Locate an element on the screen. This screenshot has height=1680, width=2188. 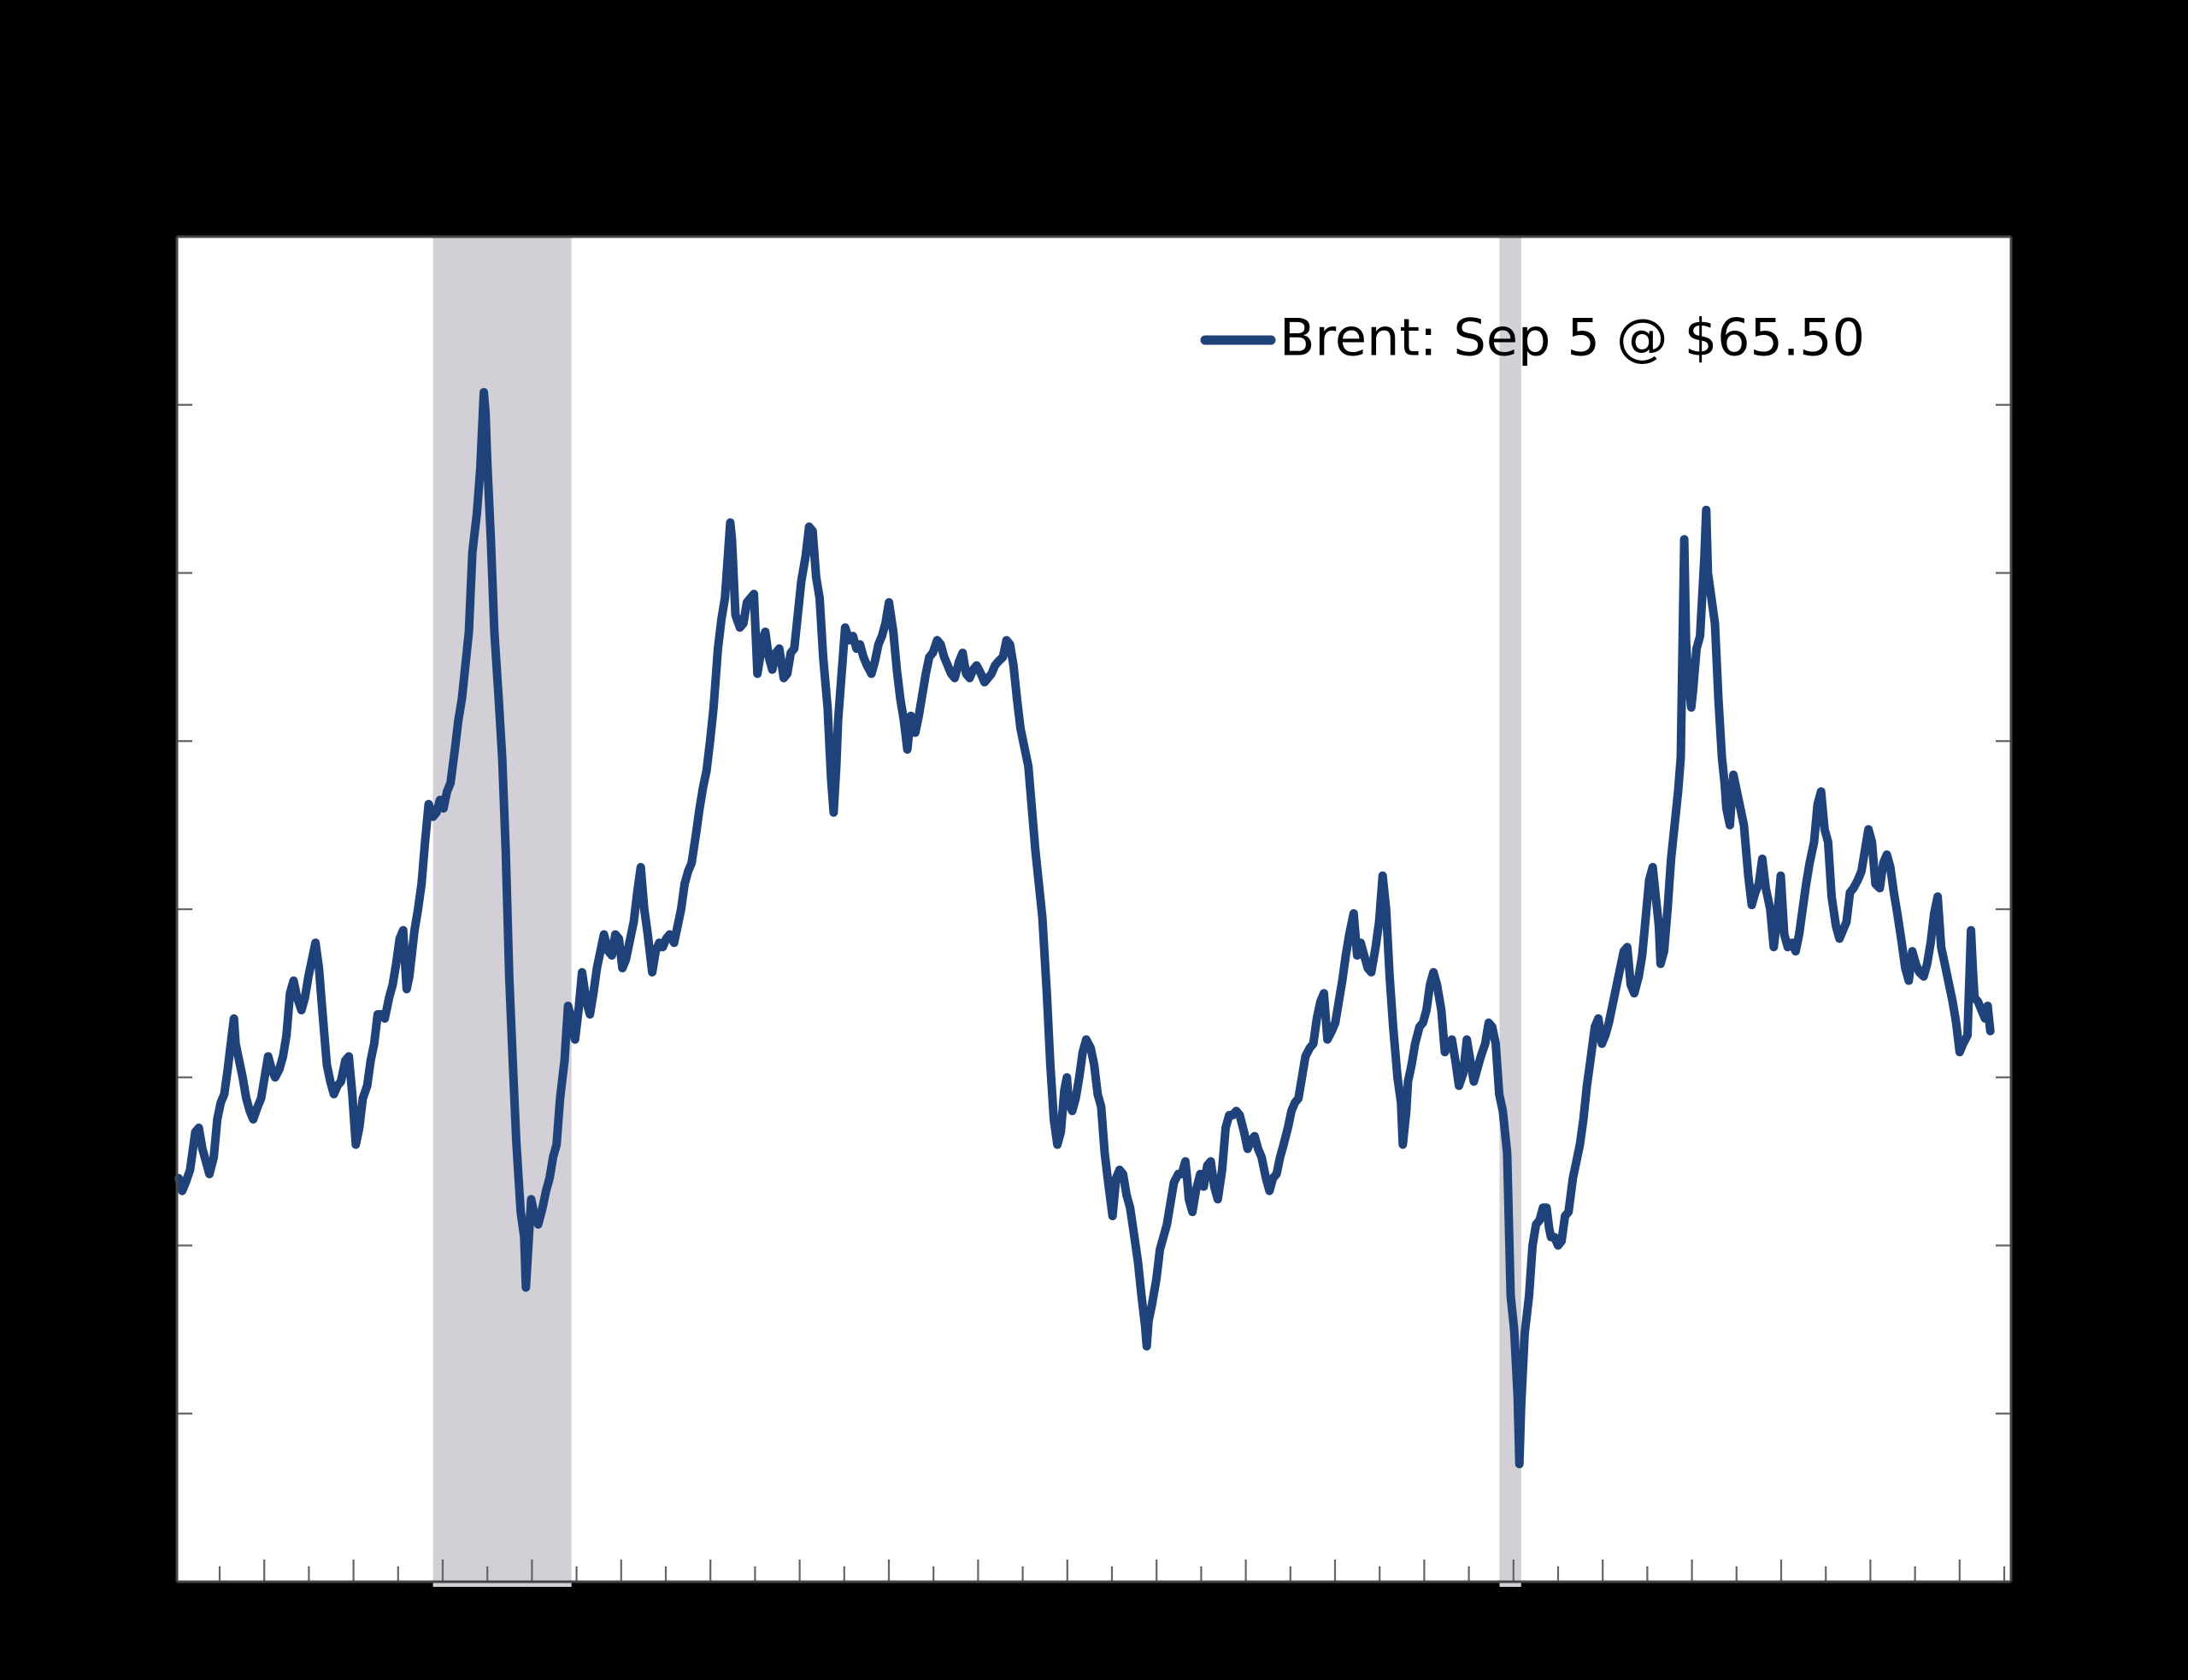
y-axis-ticks-right is located at coordinates (2003, 909).